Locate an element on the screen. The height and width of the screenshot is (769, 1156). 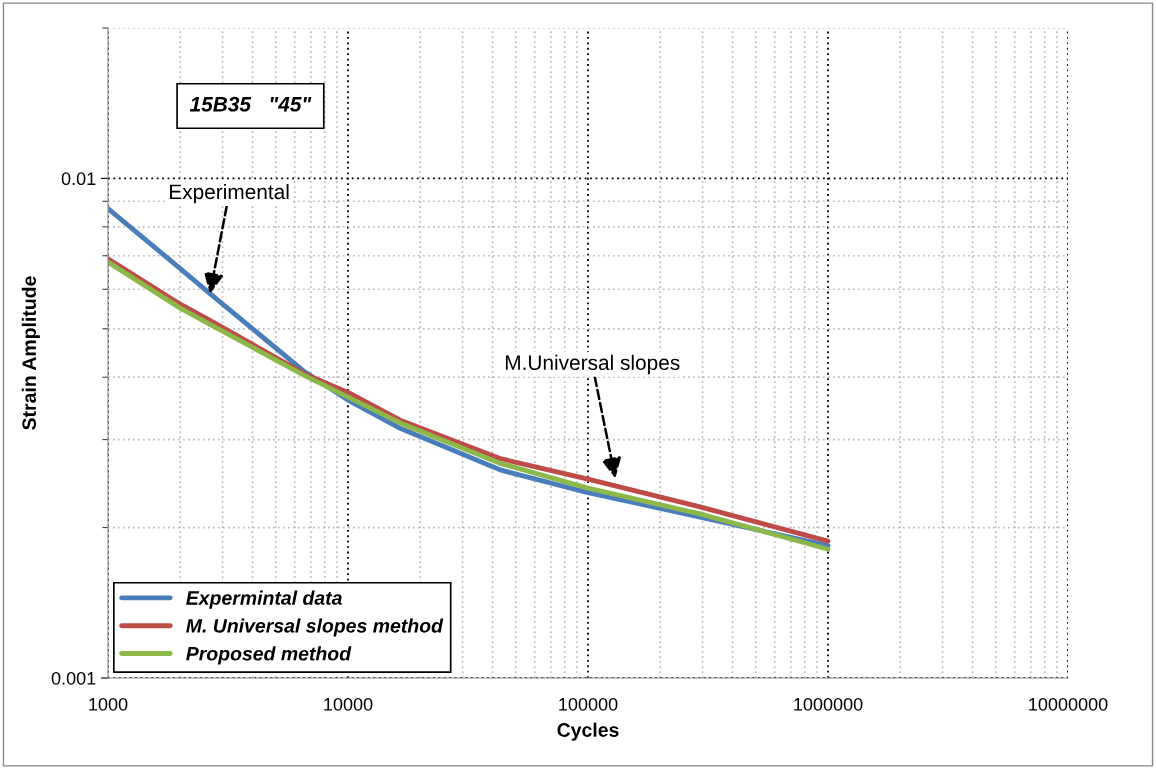
y-tick-label: 0.001 is located at coordinates (73, 678).